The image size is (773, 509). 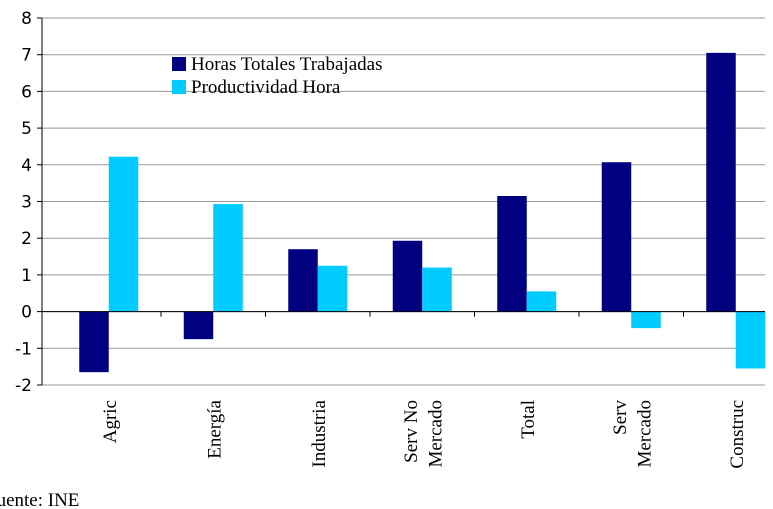 I want to click on y-tick-label: 5, so click(x=26, y=129).